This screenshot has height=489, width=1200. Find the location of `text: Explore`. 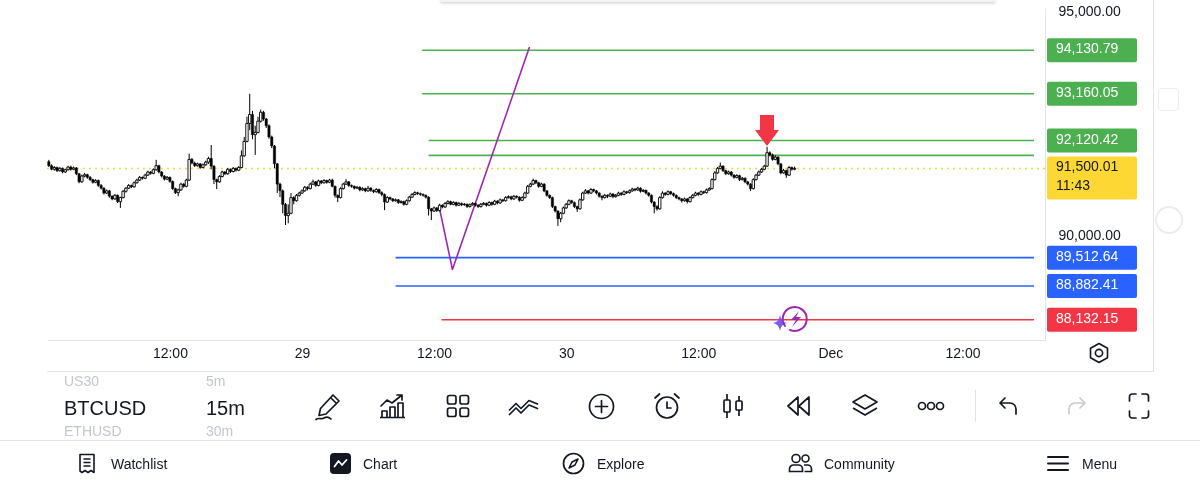

text: Explore is located at coordinates (621, 464).